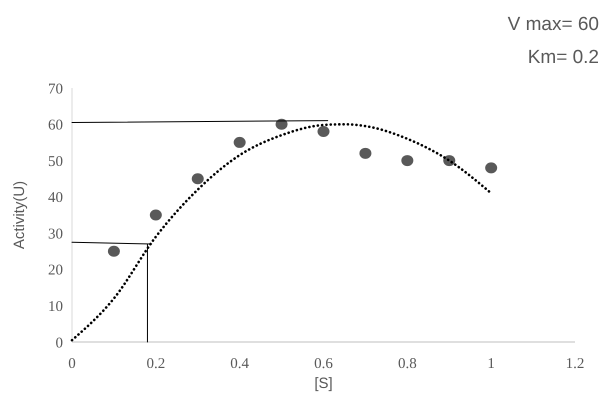 This screenshot has height=420, width=609. What do you see at coordinates (323, 383) in the screenshot?
I see `x-axis-title: [S]` at bounding box center [323, 383].